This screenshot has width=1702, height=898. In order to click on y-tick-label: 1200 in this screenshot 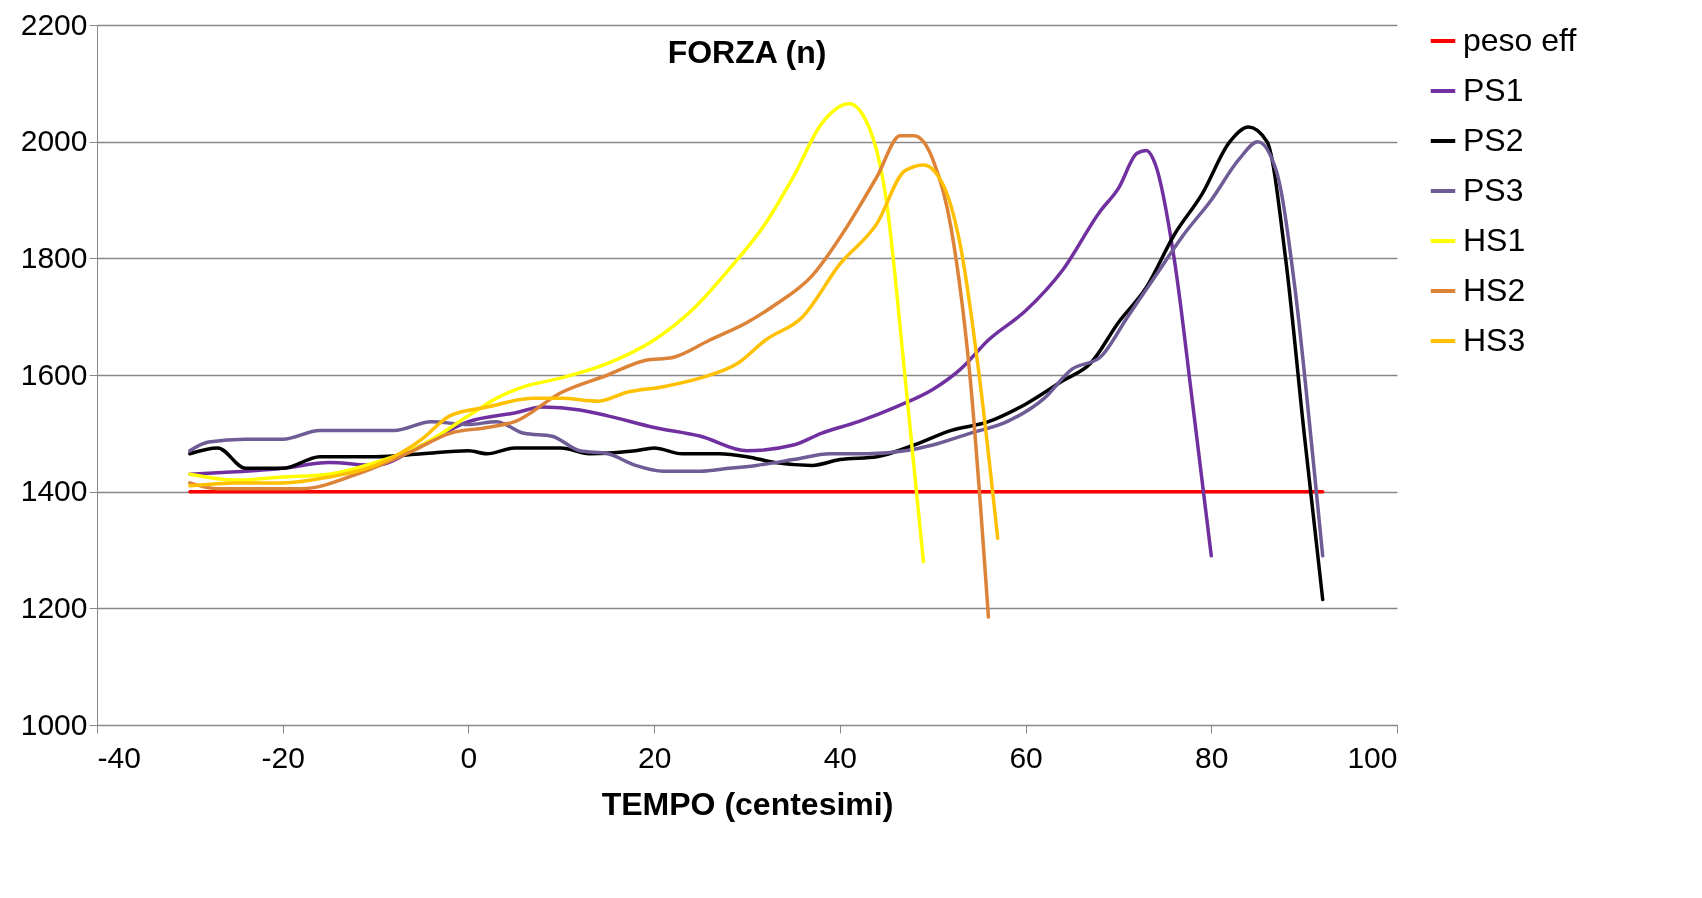, I will do `click(54, 607)`.